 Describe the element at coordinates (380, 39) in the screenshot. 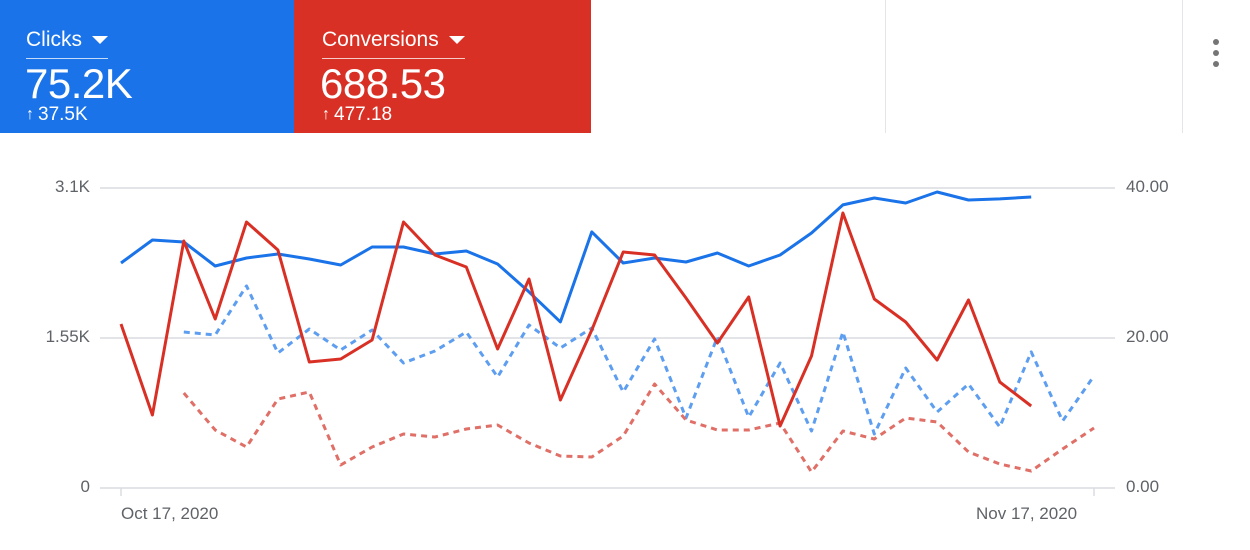

I see `conversions-metric-label: Conversions` at that location.